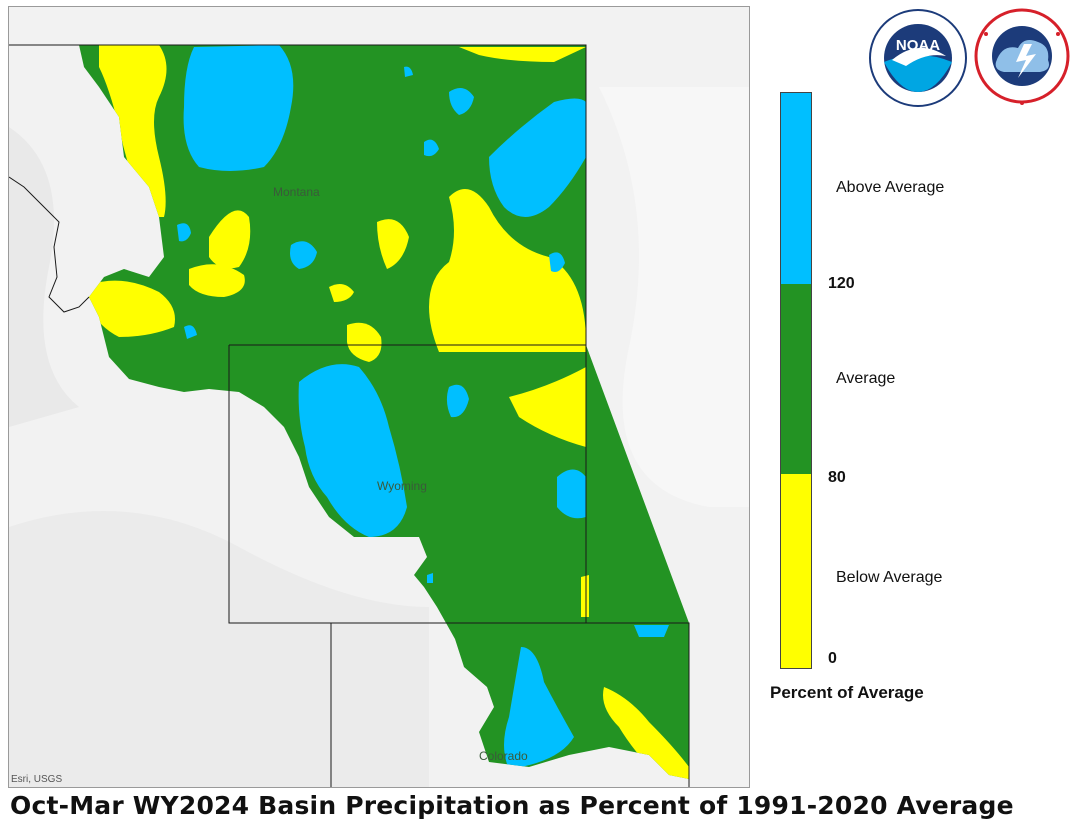 The height and width of the screenshot is (834, 1076). I want to click on legend-title: Percent of Average, so click(847, 692).